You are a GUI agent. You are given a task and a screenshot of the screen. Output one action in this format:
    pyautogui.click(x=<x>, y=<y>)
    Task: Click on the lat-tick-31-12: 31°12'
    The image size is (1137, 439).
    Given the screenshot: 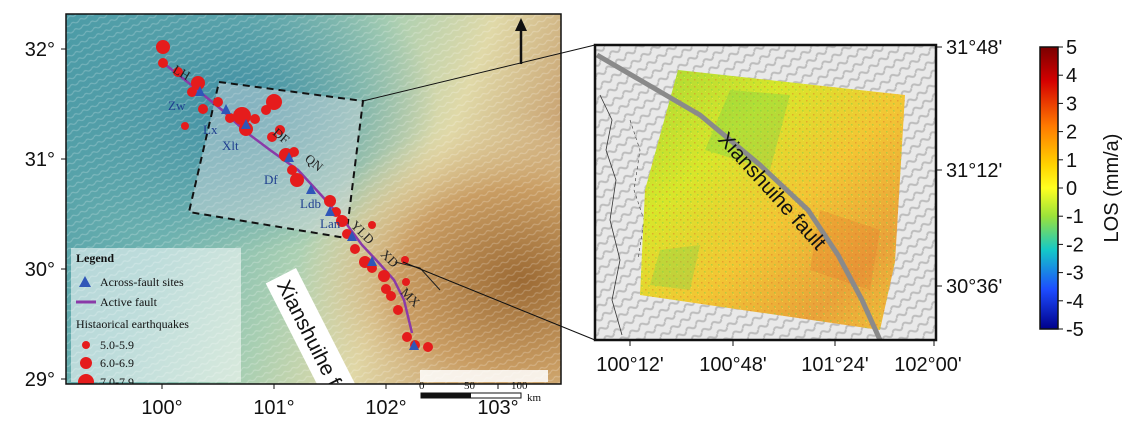 What is the action you would take?
    pyautogui.click(x=974, y=171)
    